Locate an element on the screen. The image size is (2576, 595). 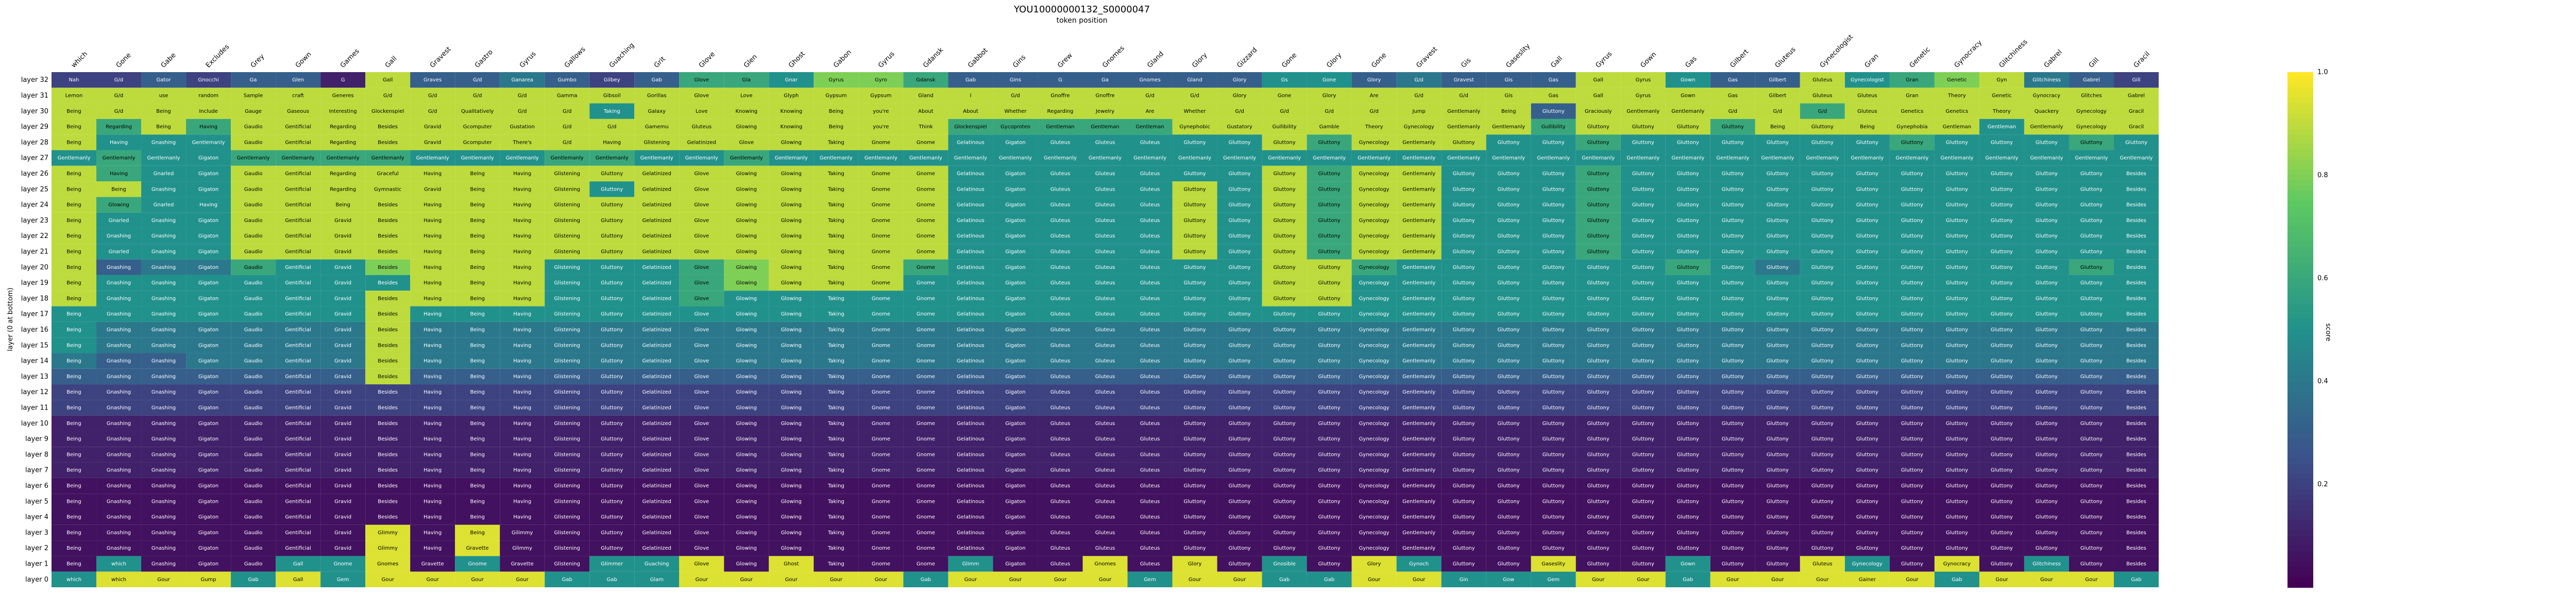
x-tick-label: Gynecologist is located at coordinates (1837, 51).